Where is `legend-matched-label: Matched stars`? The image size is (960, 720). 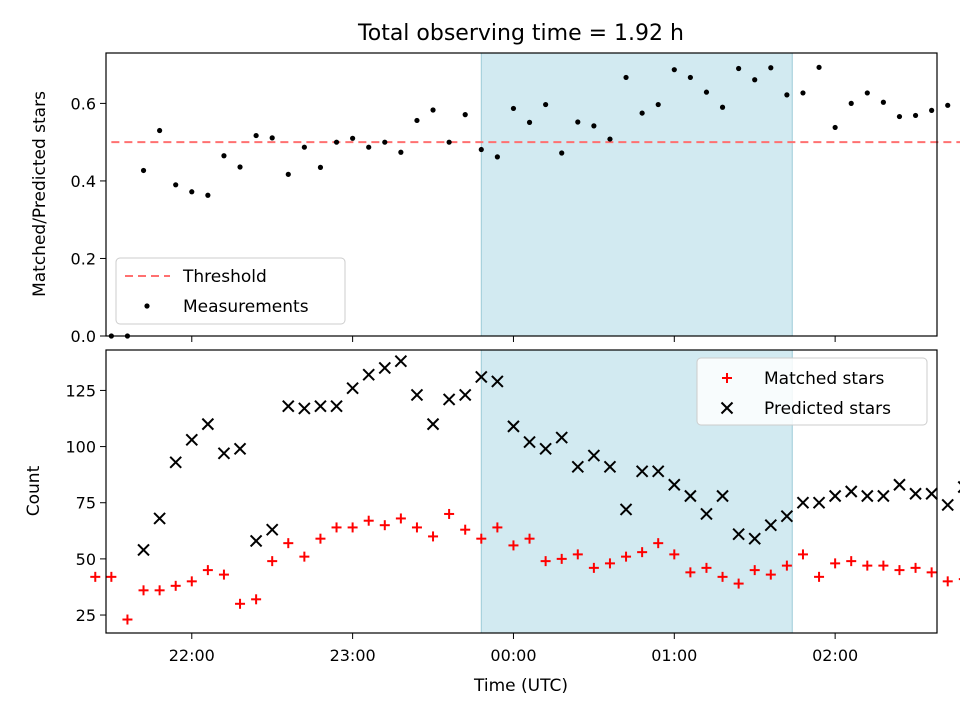 legend-matched-label: Matched stars is located at coordinates (824, 379).